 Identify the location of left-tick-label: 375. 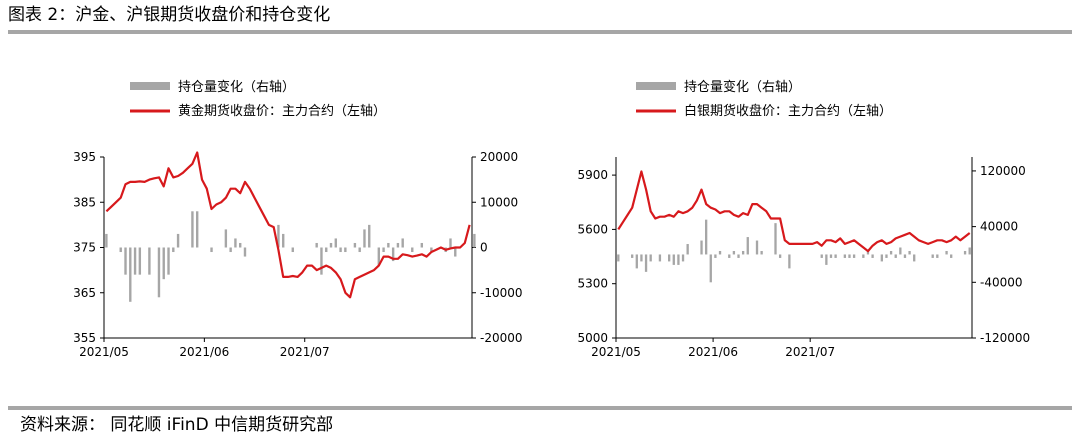
(84, 248).